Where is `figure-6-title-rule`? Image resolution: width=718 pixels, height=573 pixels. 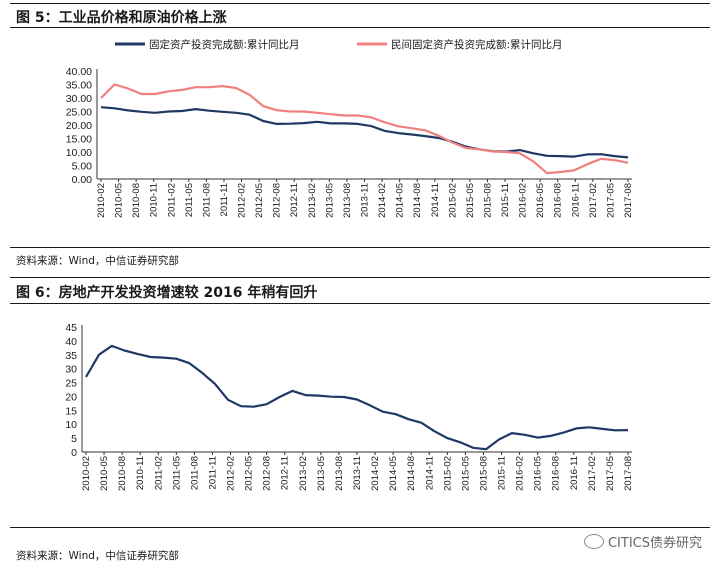
figure-6-title-rule is located at coordinates (360, 303).